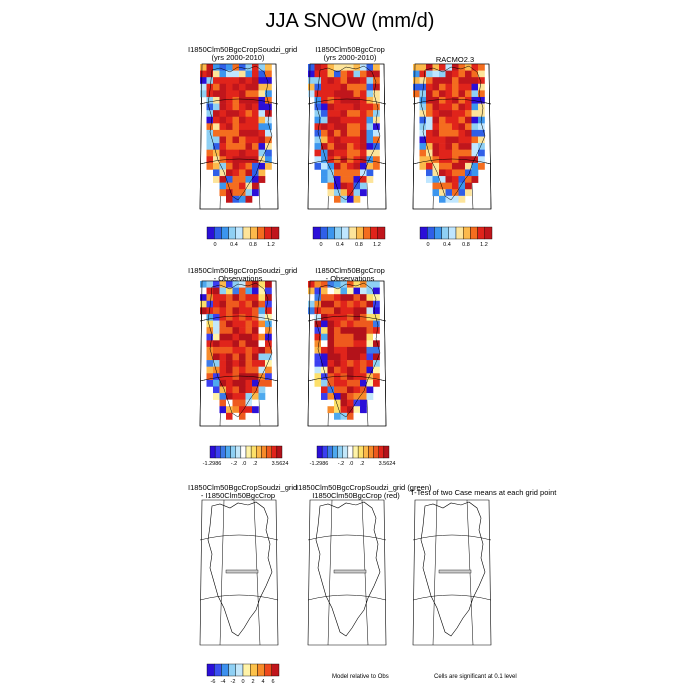 The height and width of the screenshot is (700, 700). What do you see at coordinates (273, 682) in the screenshot?
I see `cb-tick: 6` at bounding box center [273, 682].